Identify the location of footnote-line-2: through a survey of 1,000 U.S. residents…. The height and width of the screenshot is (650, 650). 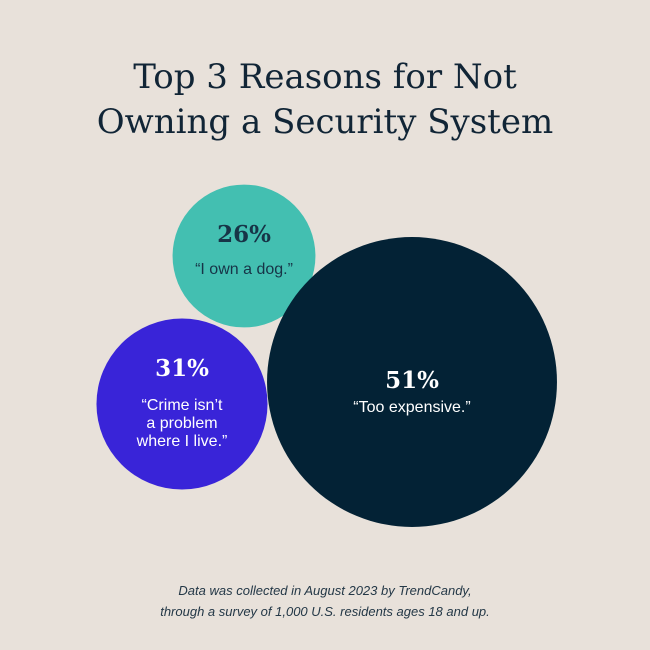
(325, 611).